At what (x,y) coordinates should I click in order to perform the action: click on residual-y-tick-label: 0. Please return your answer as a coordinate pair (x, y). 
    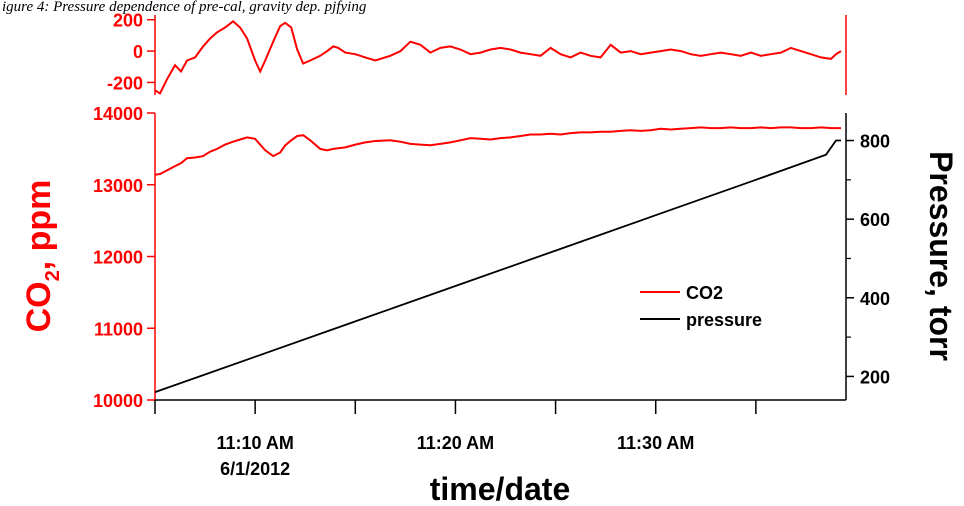
    Looking at the image, I should click on (138, 52).